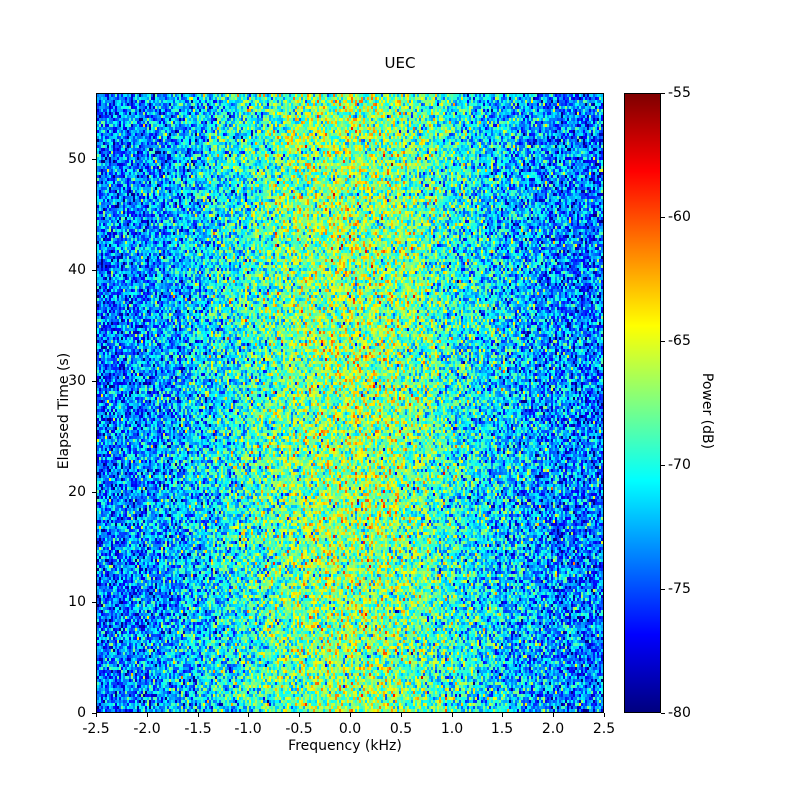 The height and width of the screenshot is (800, 800). Describe the element at coordinates (299, 729) in the screenshot. I see `x-tick-label: -0.5` at that location.